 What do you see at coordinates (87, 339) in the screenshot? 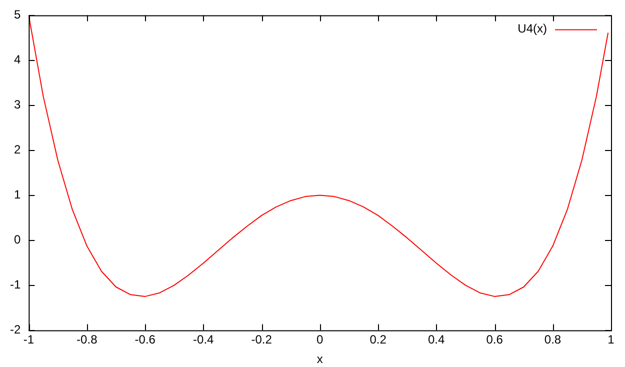
I see `x-tick-label: -0.8` at bounding box center [87, 339].